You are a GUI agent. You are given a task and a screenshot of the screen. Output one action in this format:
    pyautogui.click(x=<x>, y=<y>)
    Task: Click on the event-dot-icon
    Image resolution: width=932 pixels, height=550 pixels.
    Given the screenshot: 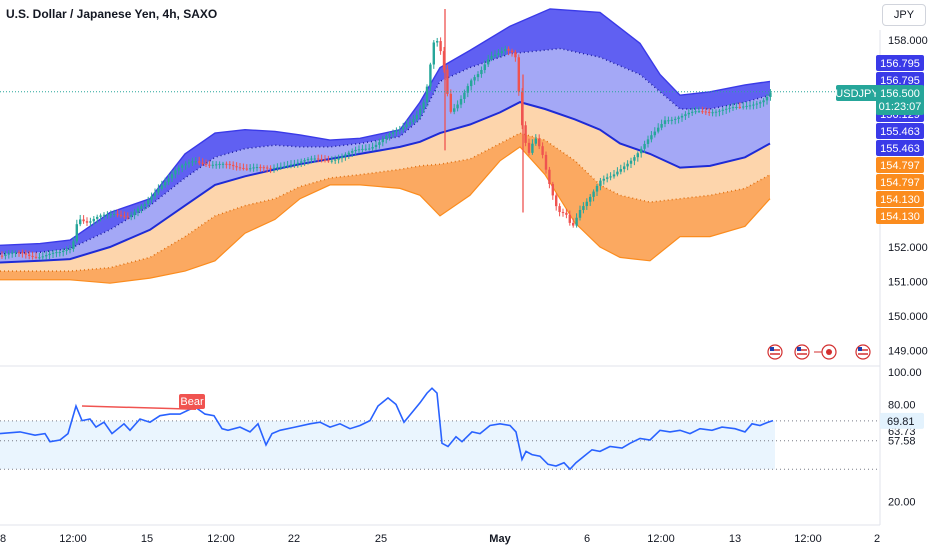 What is the action you would take?
    pyautogui.click(x=829, y=352)
    